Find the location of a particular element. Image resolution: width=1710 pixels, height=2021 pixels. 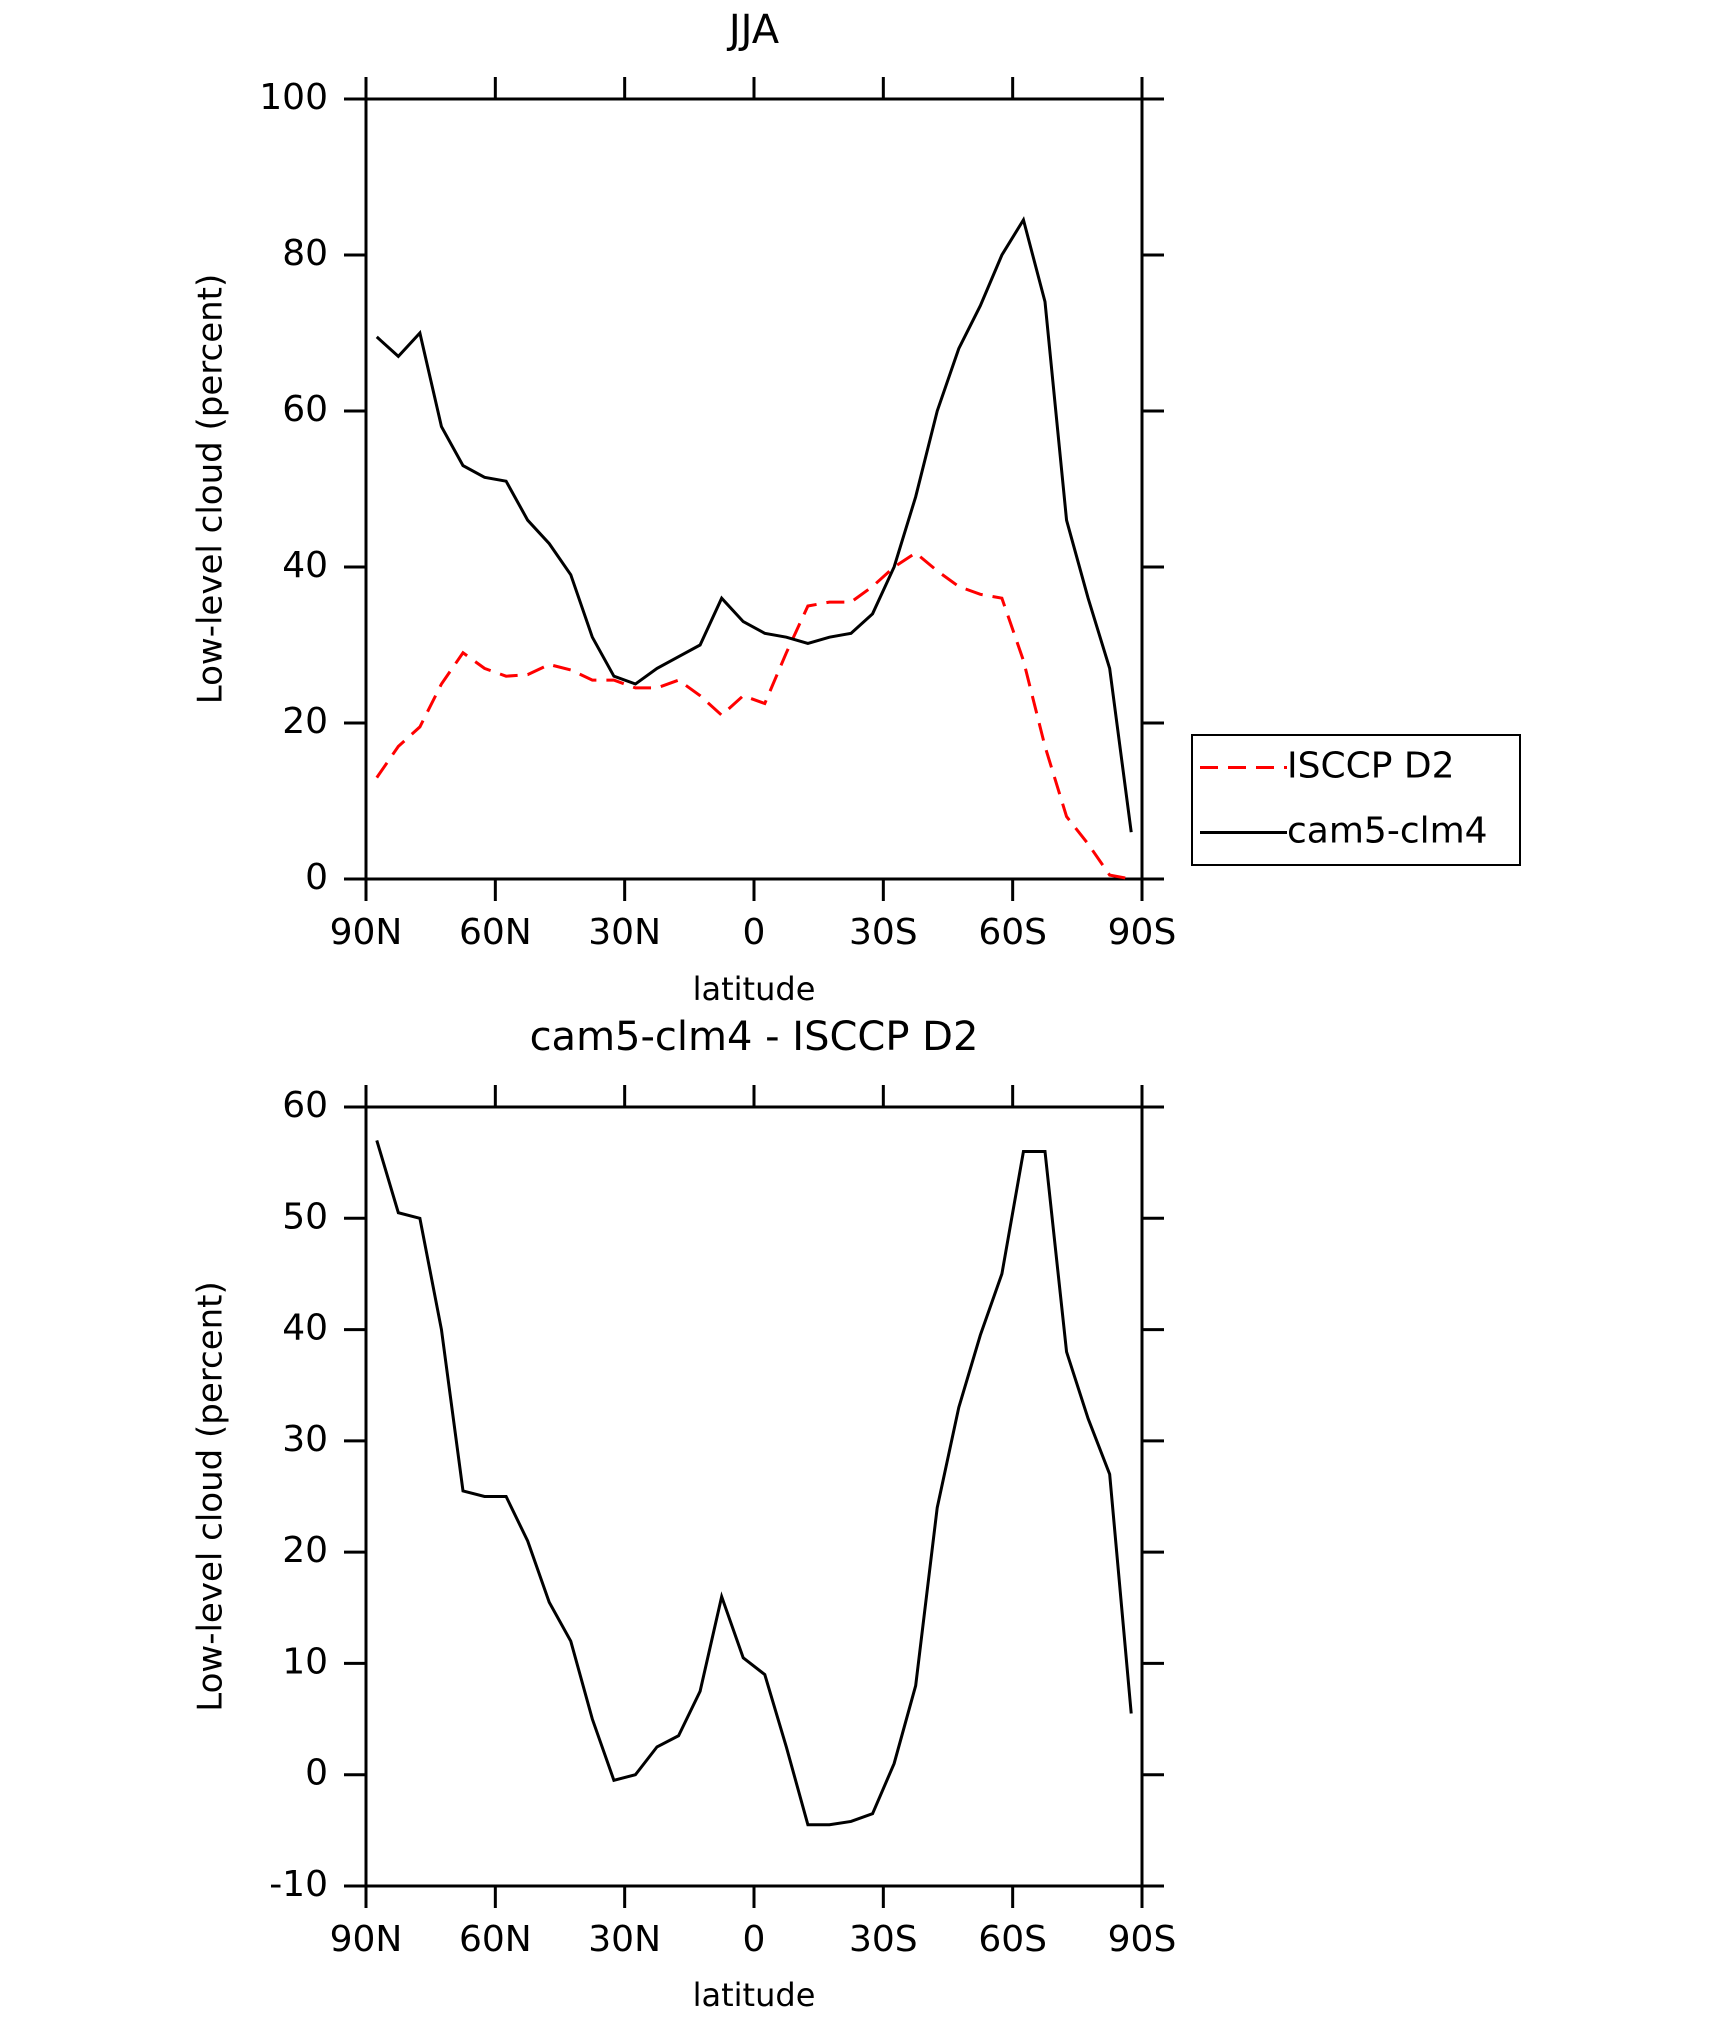

y-tick-label: 100 is located at coordinates (293, 97).